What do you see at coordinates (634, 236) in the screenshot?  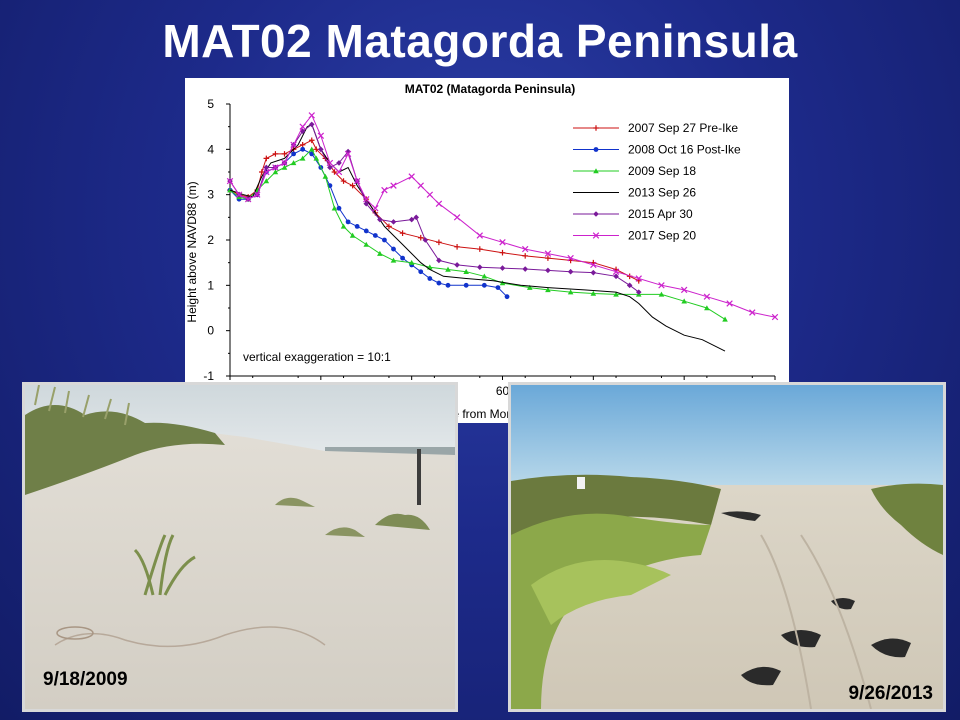 I see `legend-item: 2017 Sep 20` at bounding box center [634, 236].